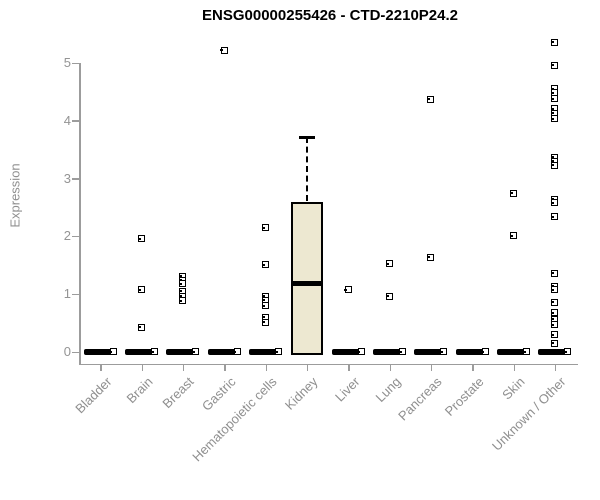 The image size is (600, 500). I want to click on whisker-cap, so click(307, 138).